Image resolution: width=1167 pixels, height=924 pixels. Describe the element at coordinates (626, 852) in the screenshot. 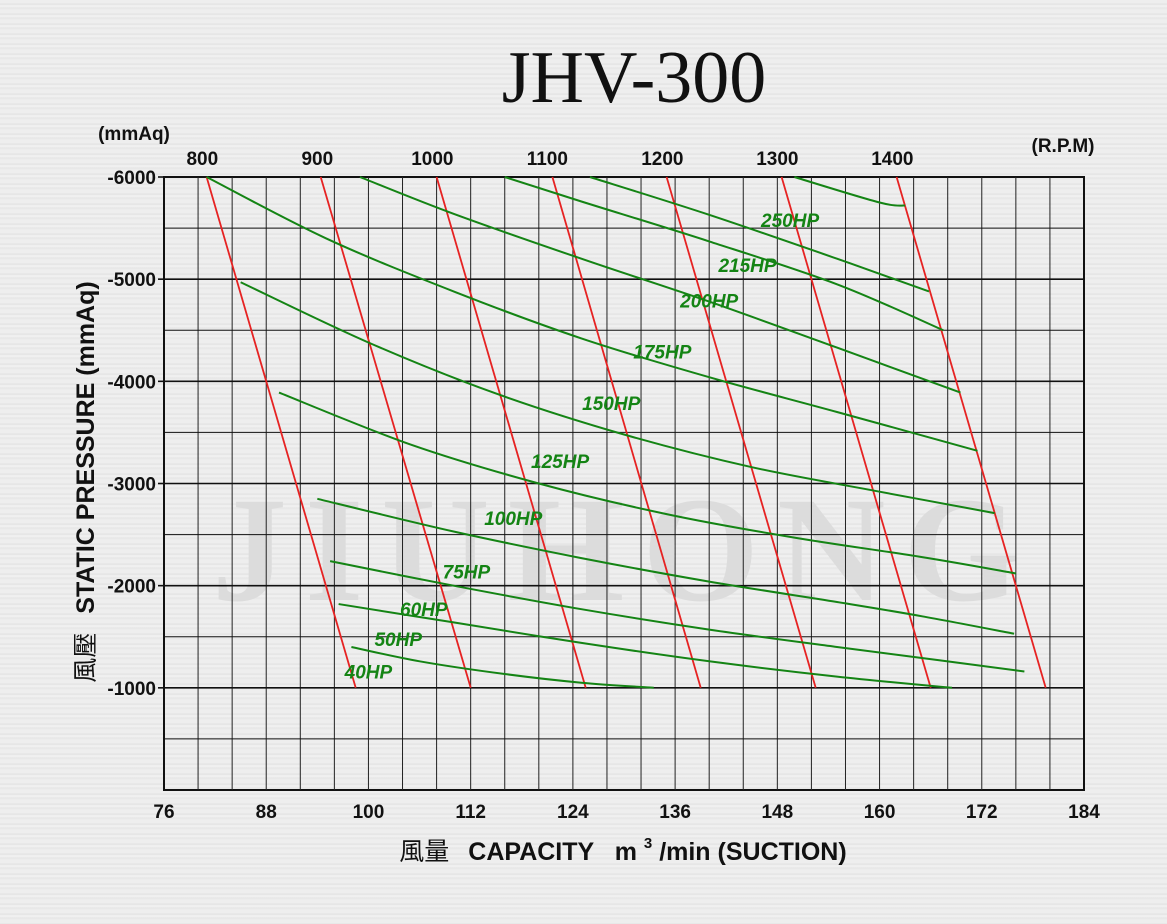

I see `x-axis-unit-pre: m` at that location.